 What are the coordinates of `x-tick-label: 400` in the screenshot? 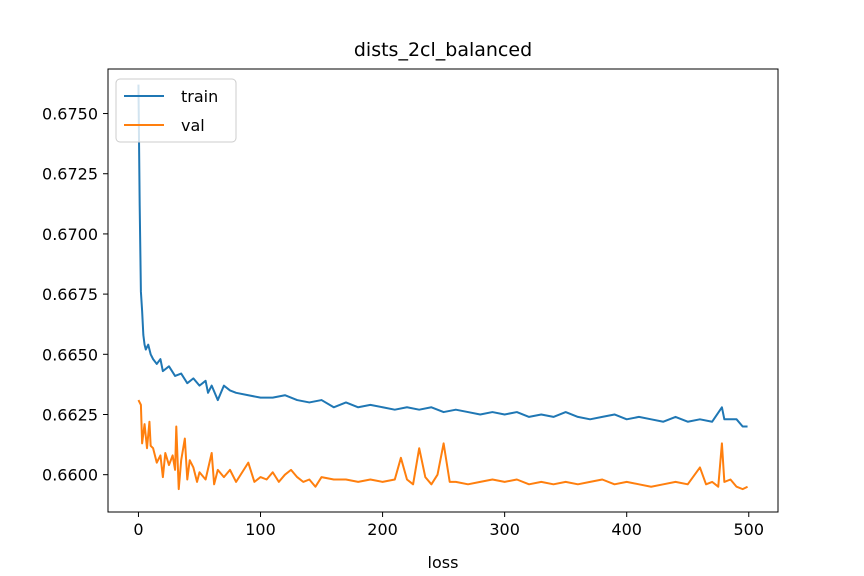 It's located at (626, 529).